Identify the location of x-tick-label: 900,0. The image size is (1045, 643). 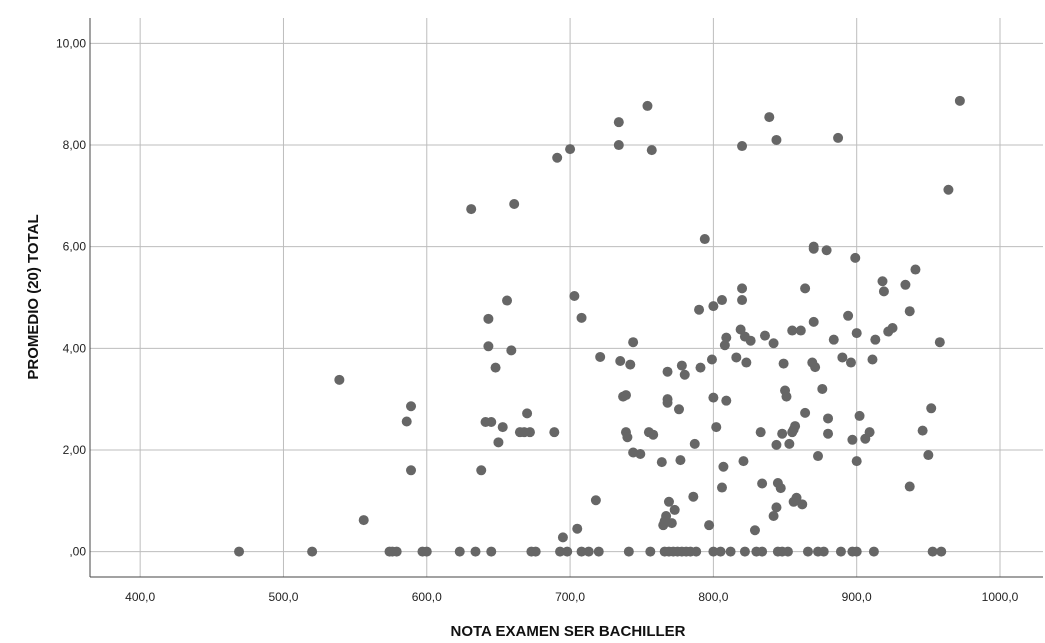
(857, 597).